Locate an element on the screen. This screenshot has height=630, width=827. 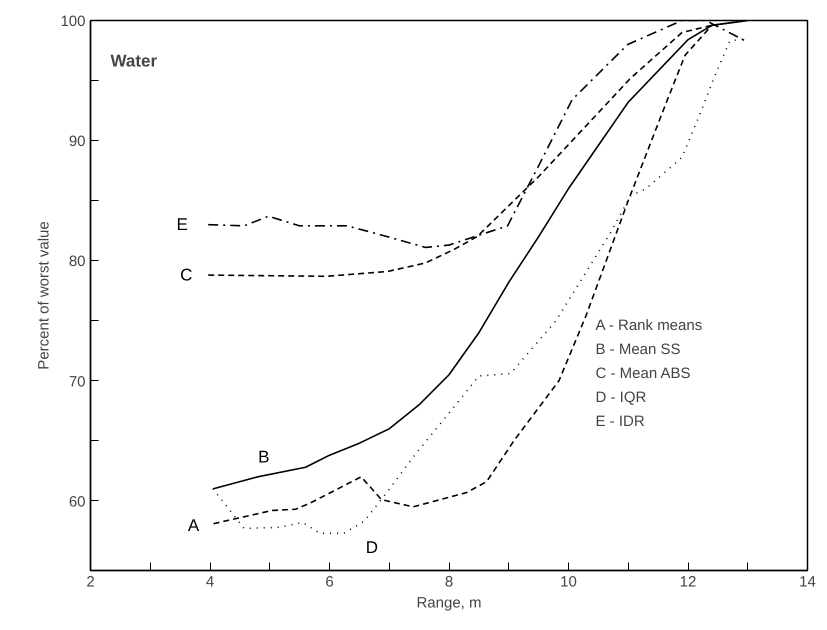
y-tick-label: 60 is located at coordinates (77, 501).